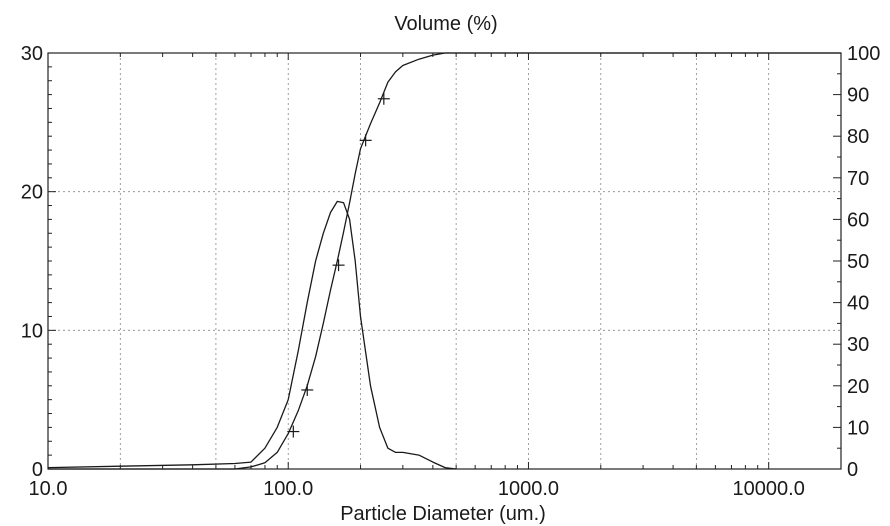  I want to click on chart-title: Volume (%), so click(445, 24).